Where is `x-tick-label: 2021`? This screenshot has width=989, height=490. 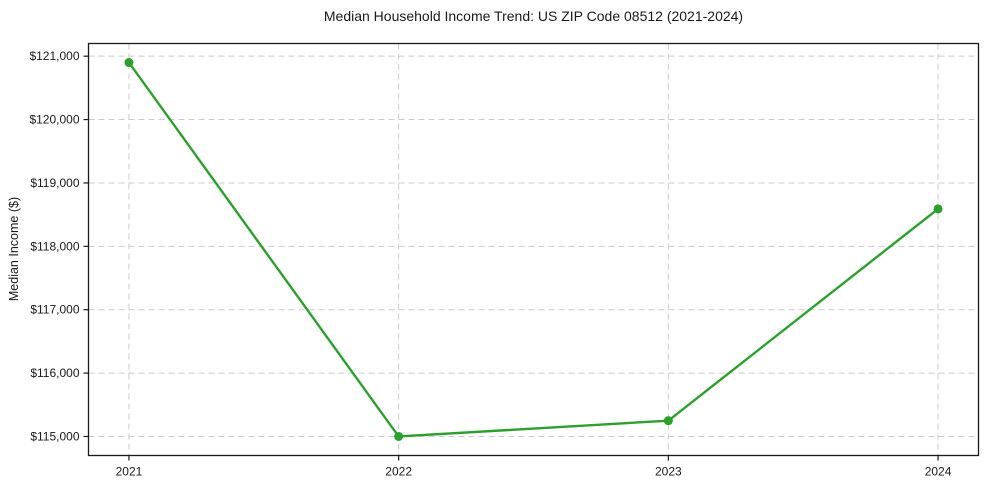
x-tick-label: 2021 is located at coordinates (129, 472).